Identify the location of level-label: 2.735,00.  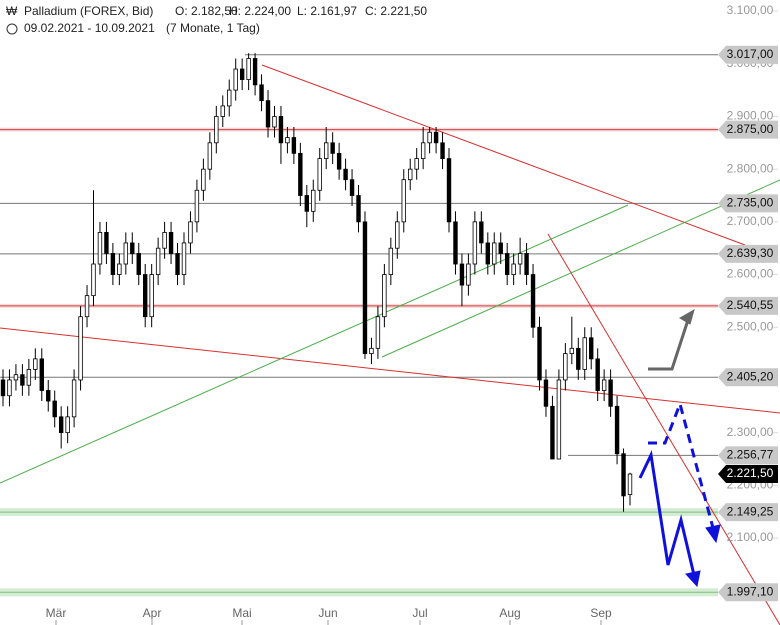
(750, 203).